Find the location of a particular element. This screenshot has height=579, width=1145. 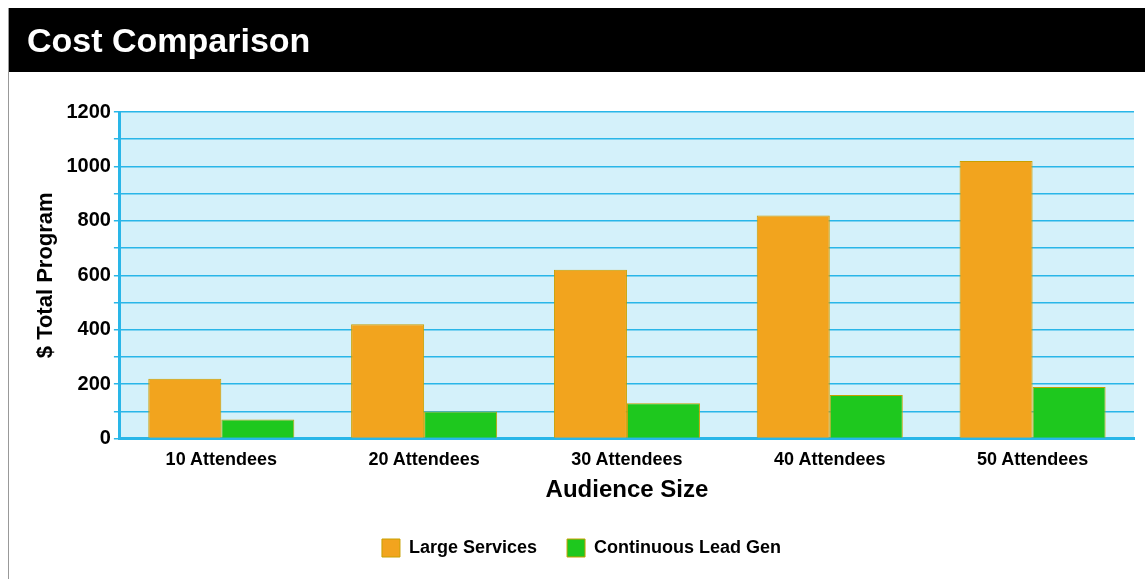

chart-title: Cost Comparison is located at coordinates (577, 40).